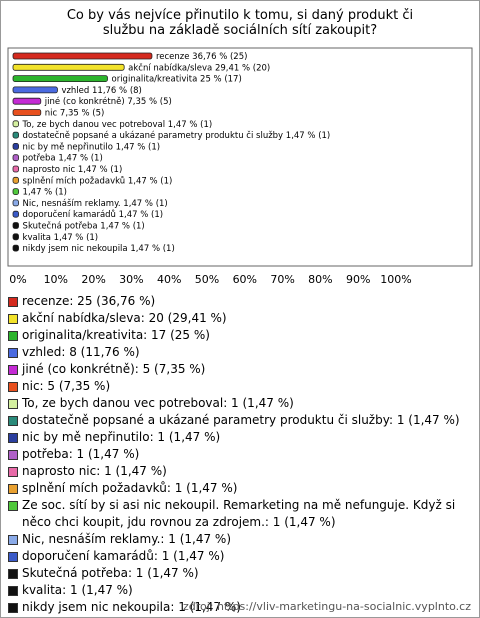  Describe the element at coordinates (177, 80) in the screenshot. I see `value-label: originalita/kreativita 25 % (17)` at that location.